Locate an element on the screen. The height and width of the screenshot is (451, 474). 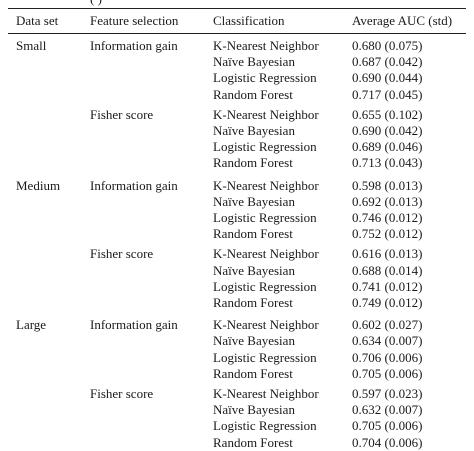
auc-cell: 0.749 (0.012) is located at coordinates (387, 302).